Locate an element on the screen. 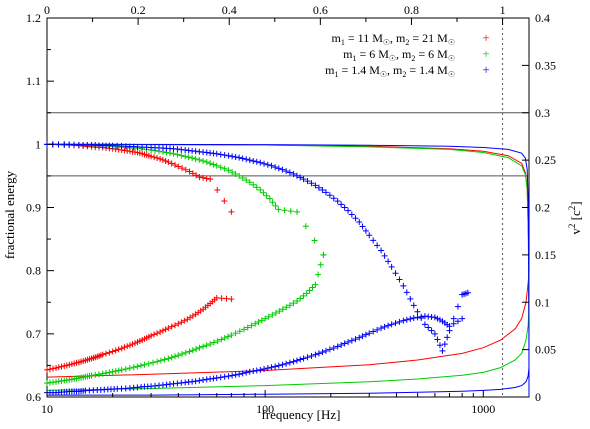 The height and width of the screenshot is (429, 590). y2-axis-label: v2 [c2] is located at coordinates (575, 217).